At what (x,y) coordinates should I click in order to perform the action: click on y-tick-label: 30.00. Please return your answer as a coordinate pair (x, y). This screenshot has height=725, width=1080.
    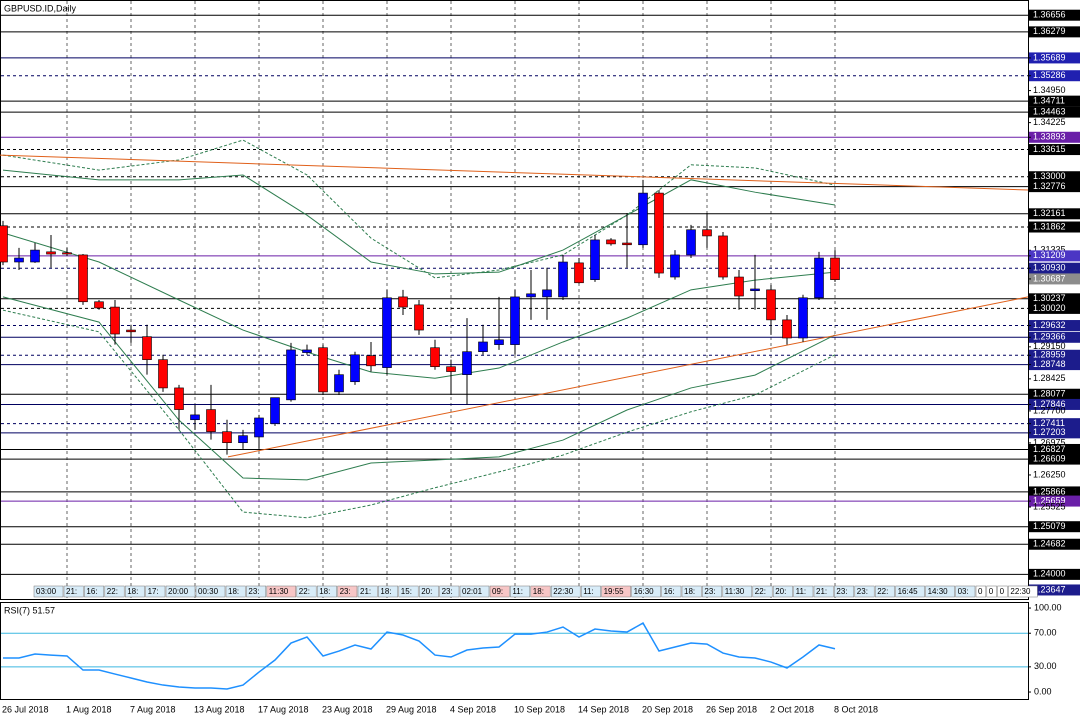
    Looking at the image, I should click on (1045, 666).